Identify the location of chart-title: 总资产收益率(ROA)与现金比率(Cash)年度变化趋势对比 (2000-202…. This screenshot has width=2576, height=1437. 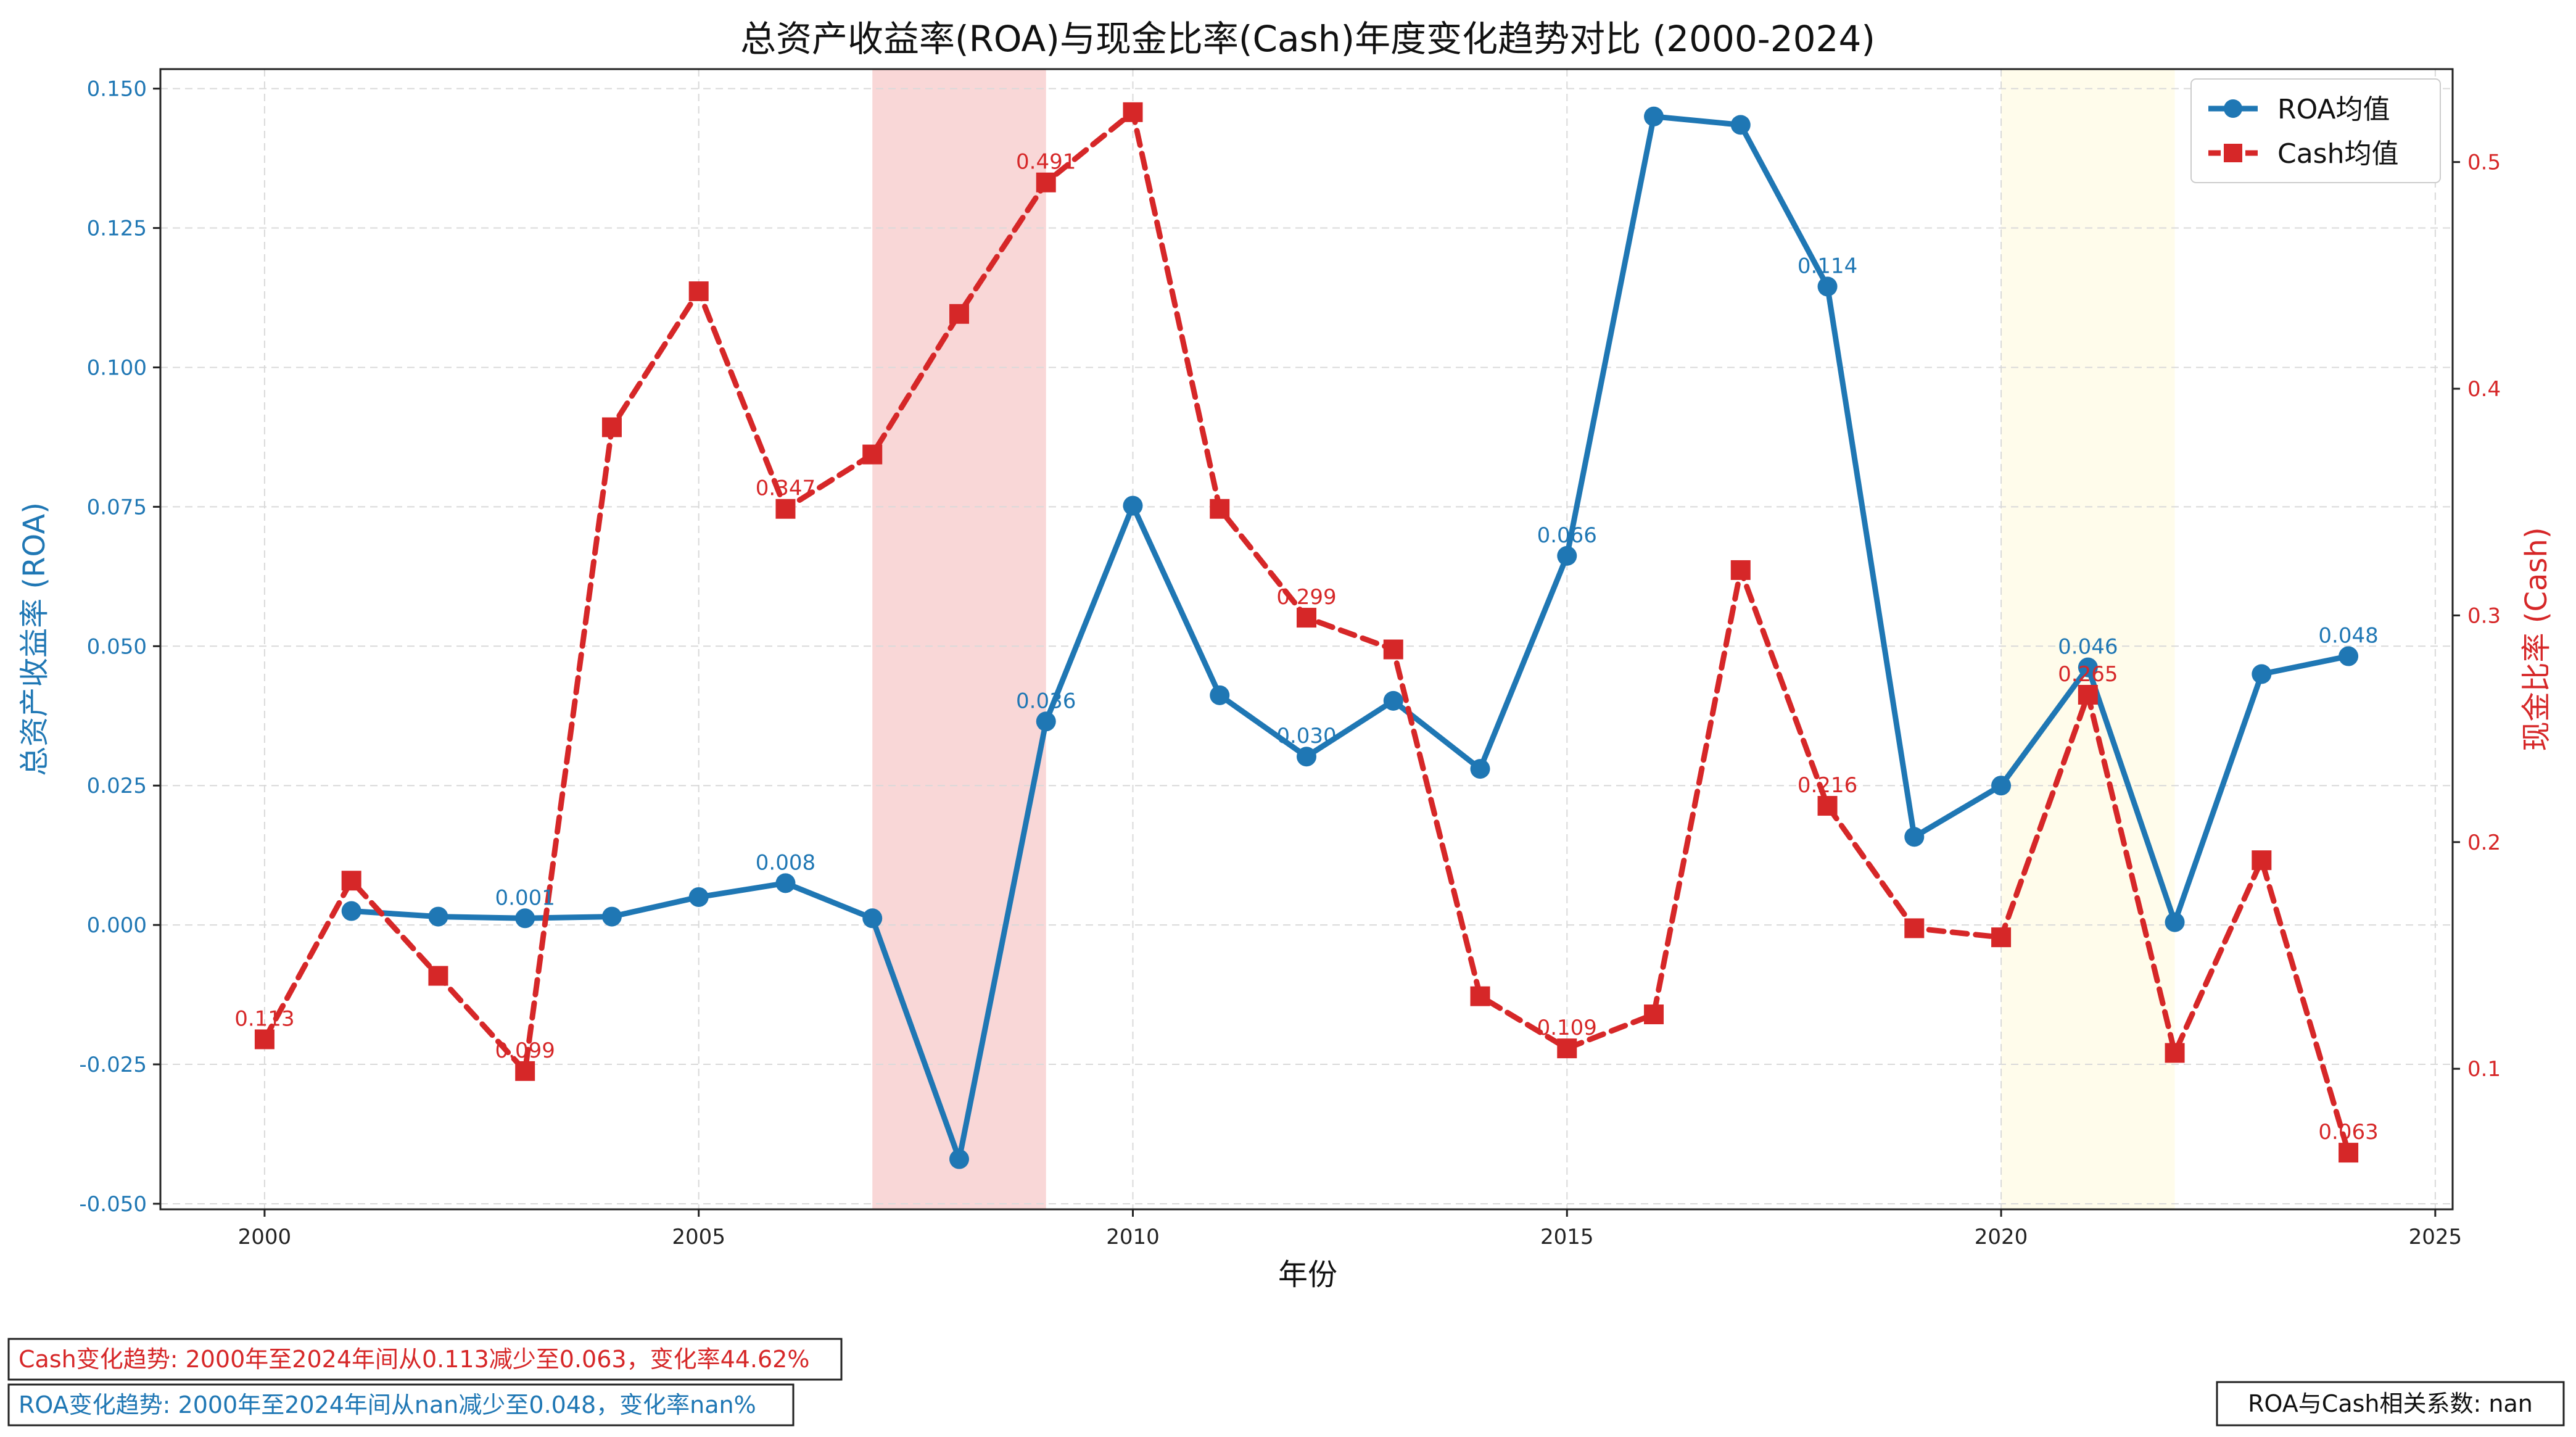
(1307, 39).